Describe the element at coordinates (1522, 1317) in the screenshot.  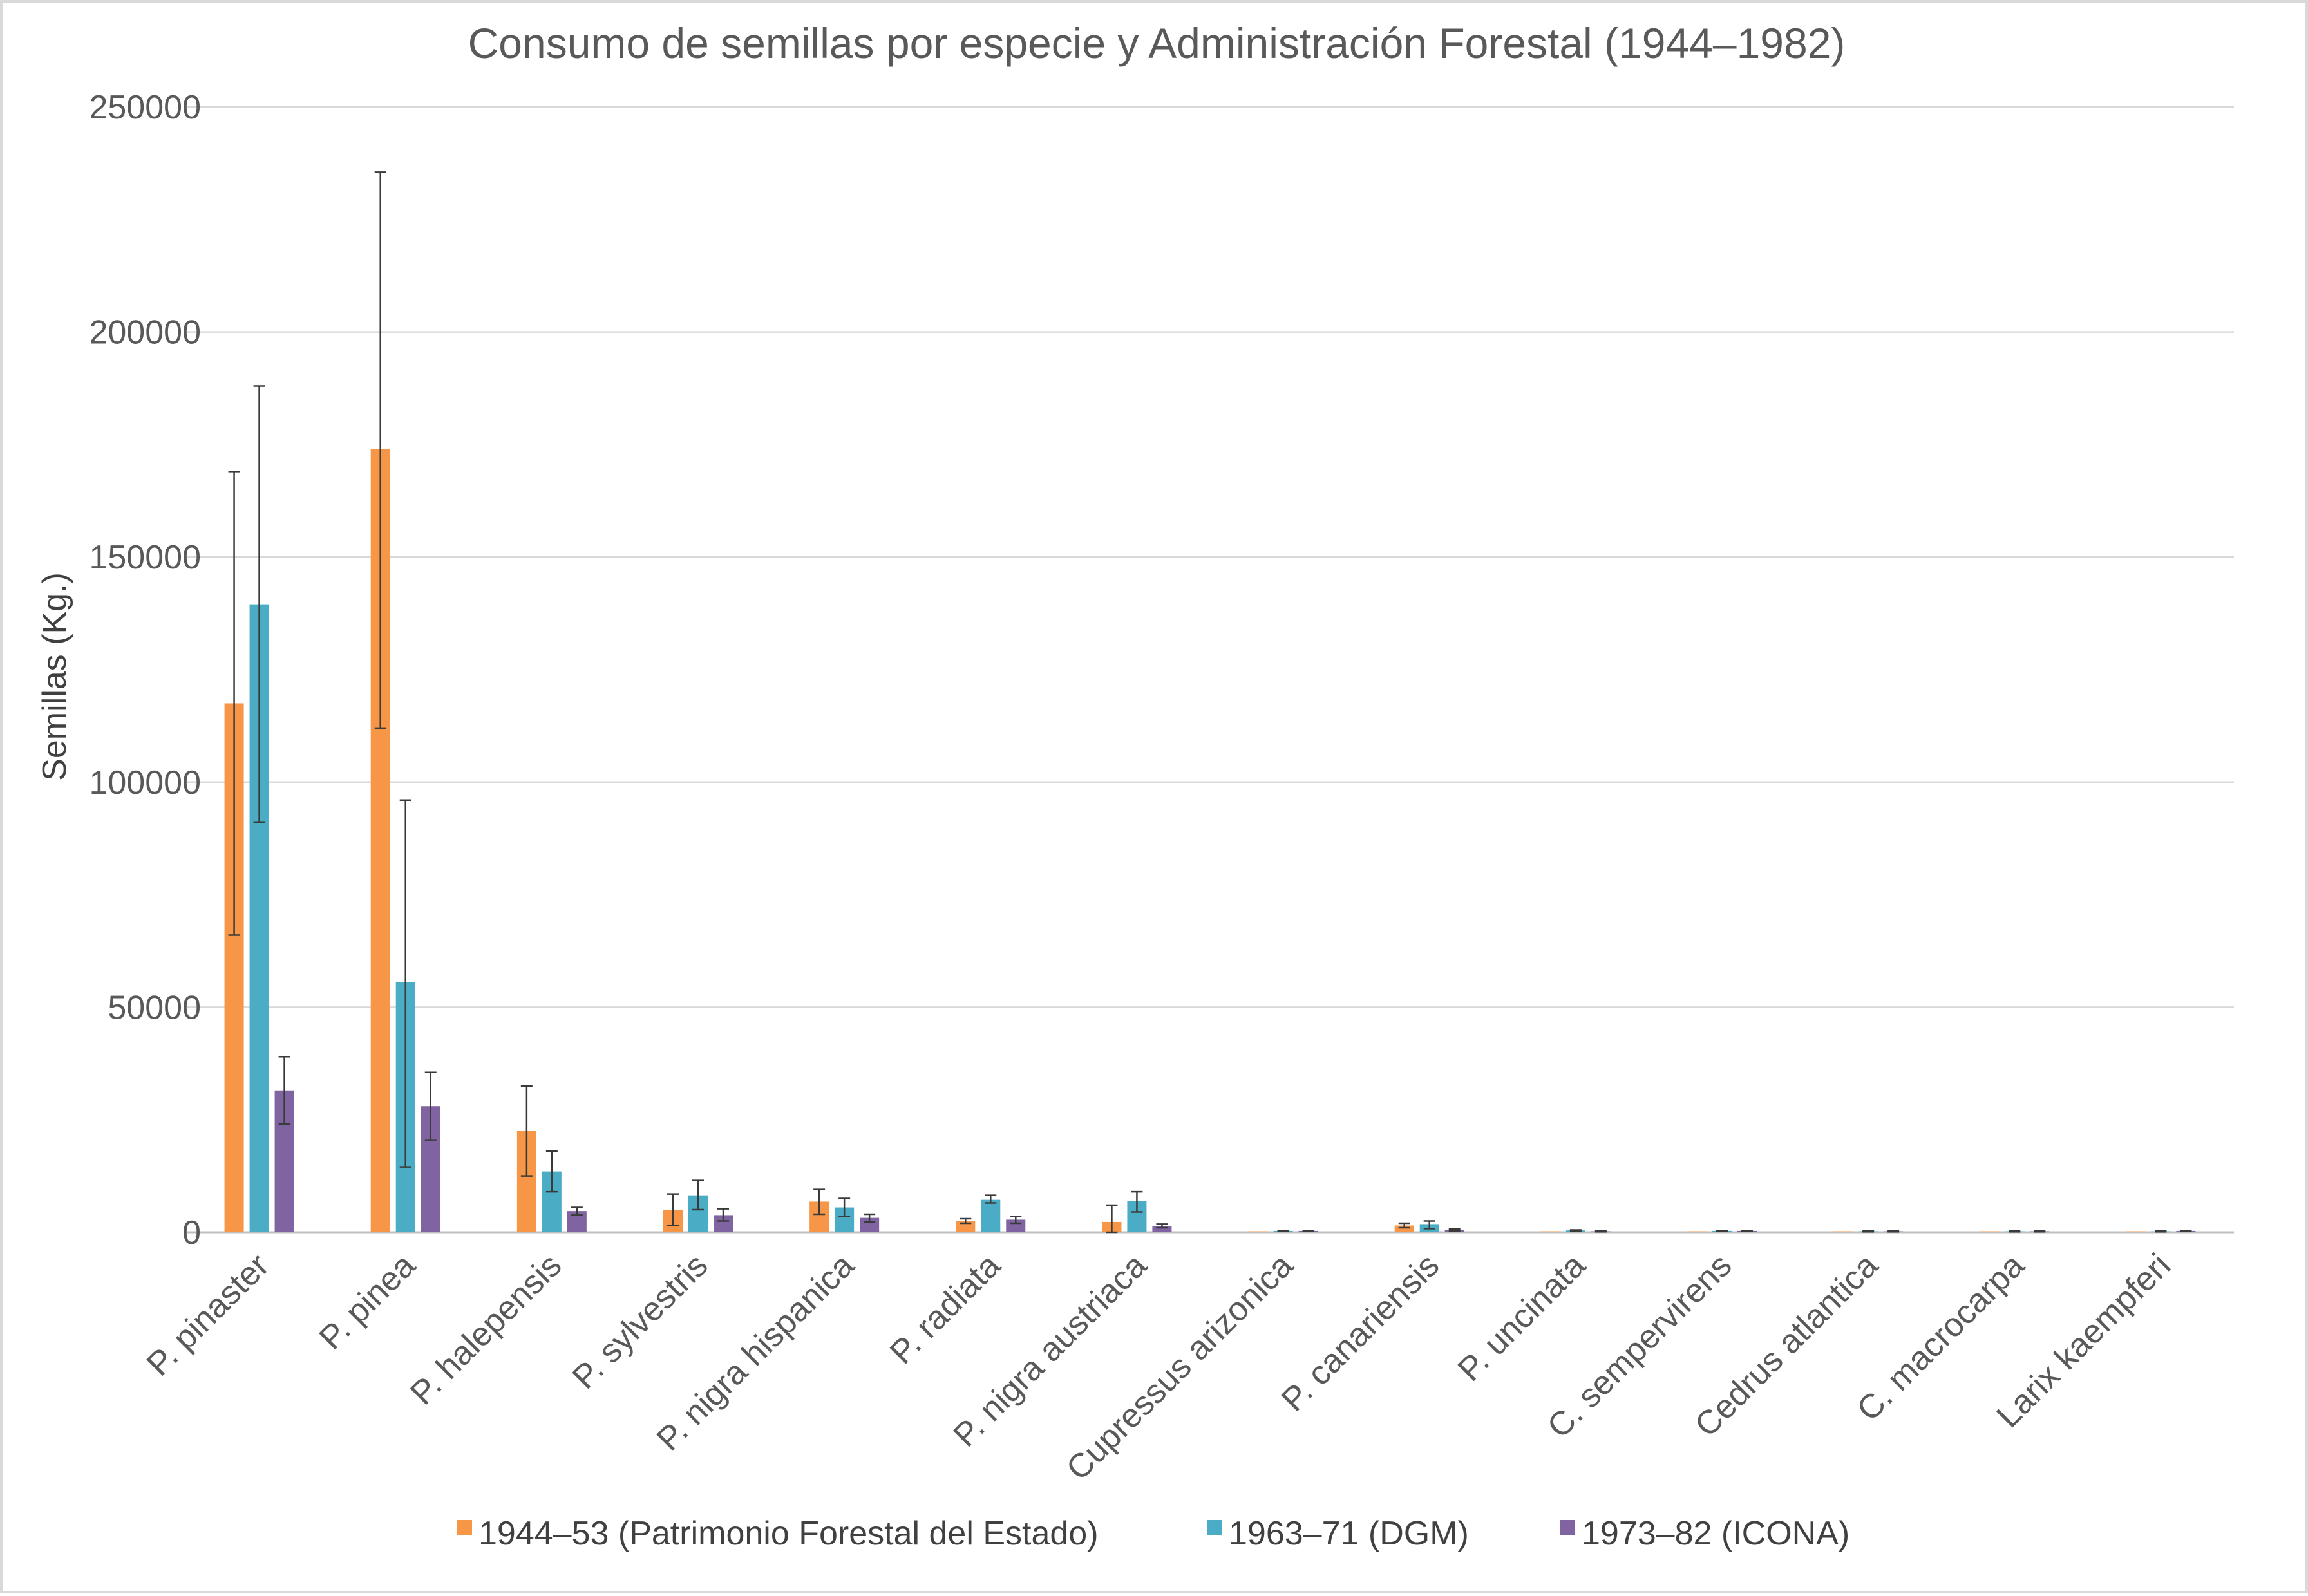
I see `x-tick-label: P. uncinata` at that location.